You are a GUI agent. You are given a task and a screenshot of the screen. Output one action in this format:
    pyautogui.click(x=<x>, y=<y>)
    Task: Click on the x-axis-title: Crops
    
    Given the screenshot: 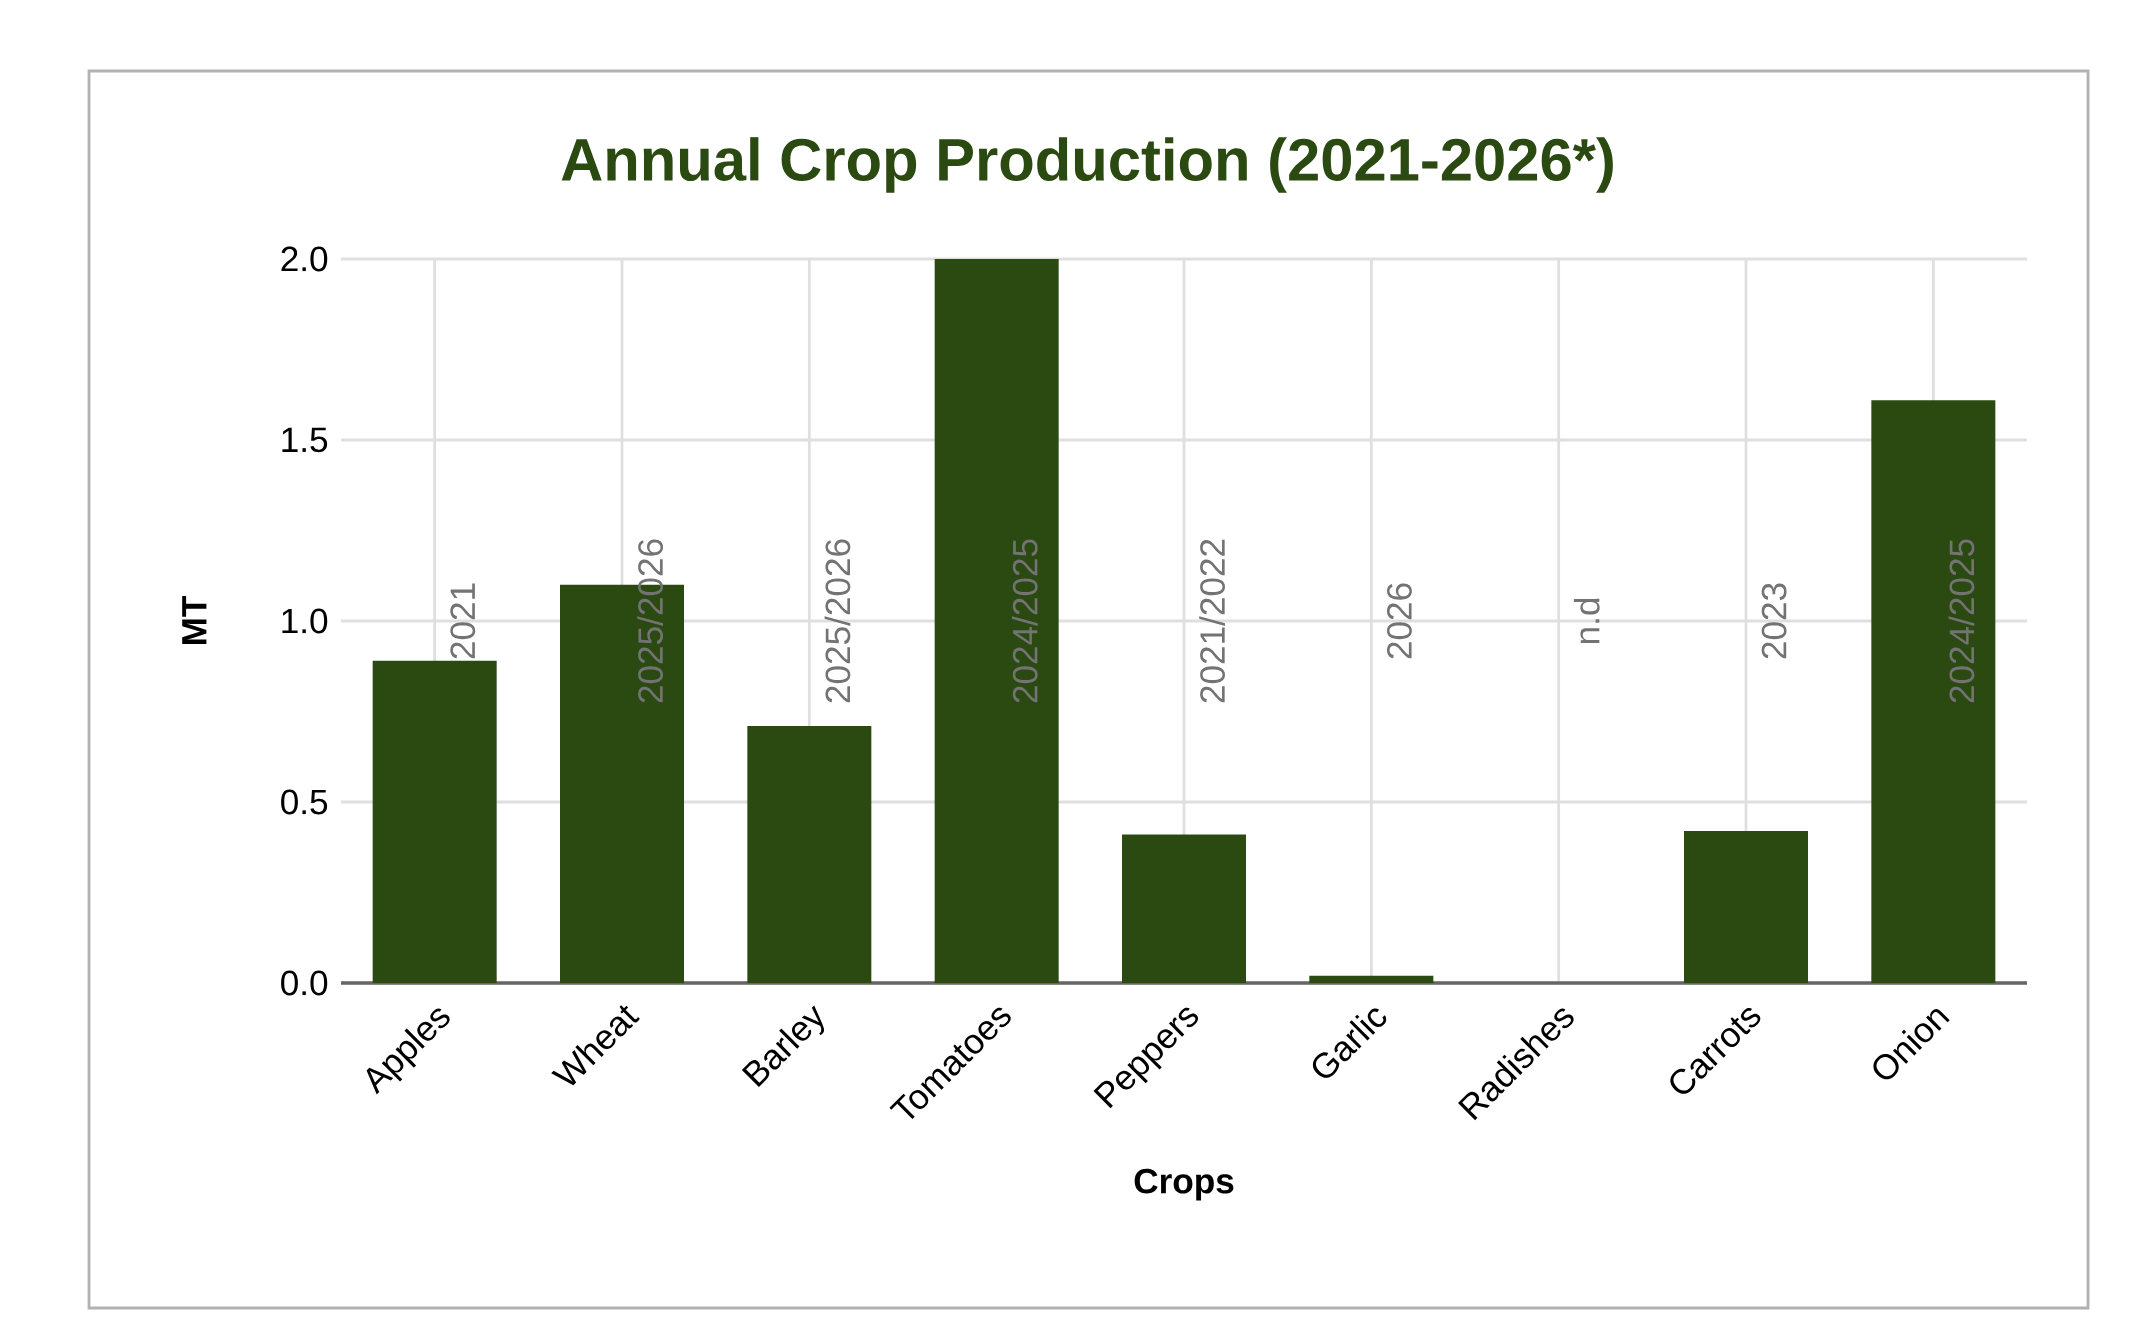 What is the action you would take?
    pyautogui.click(x=1184, y=1184)
    